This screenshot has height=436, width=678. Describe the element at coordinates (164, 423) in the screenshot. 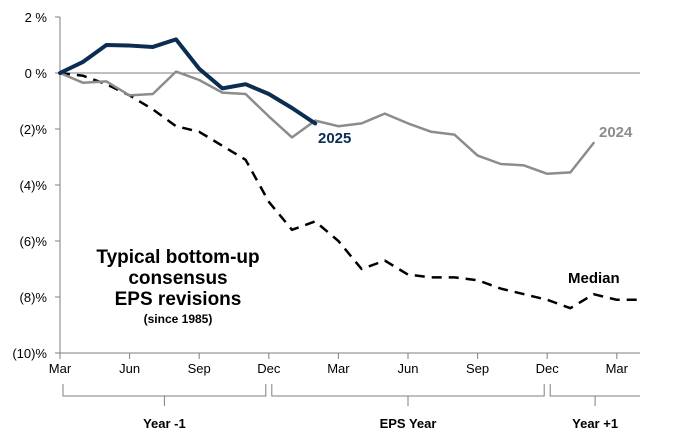

I see `period-group-label: Year -1` at that location.